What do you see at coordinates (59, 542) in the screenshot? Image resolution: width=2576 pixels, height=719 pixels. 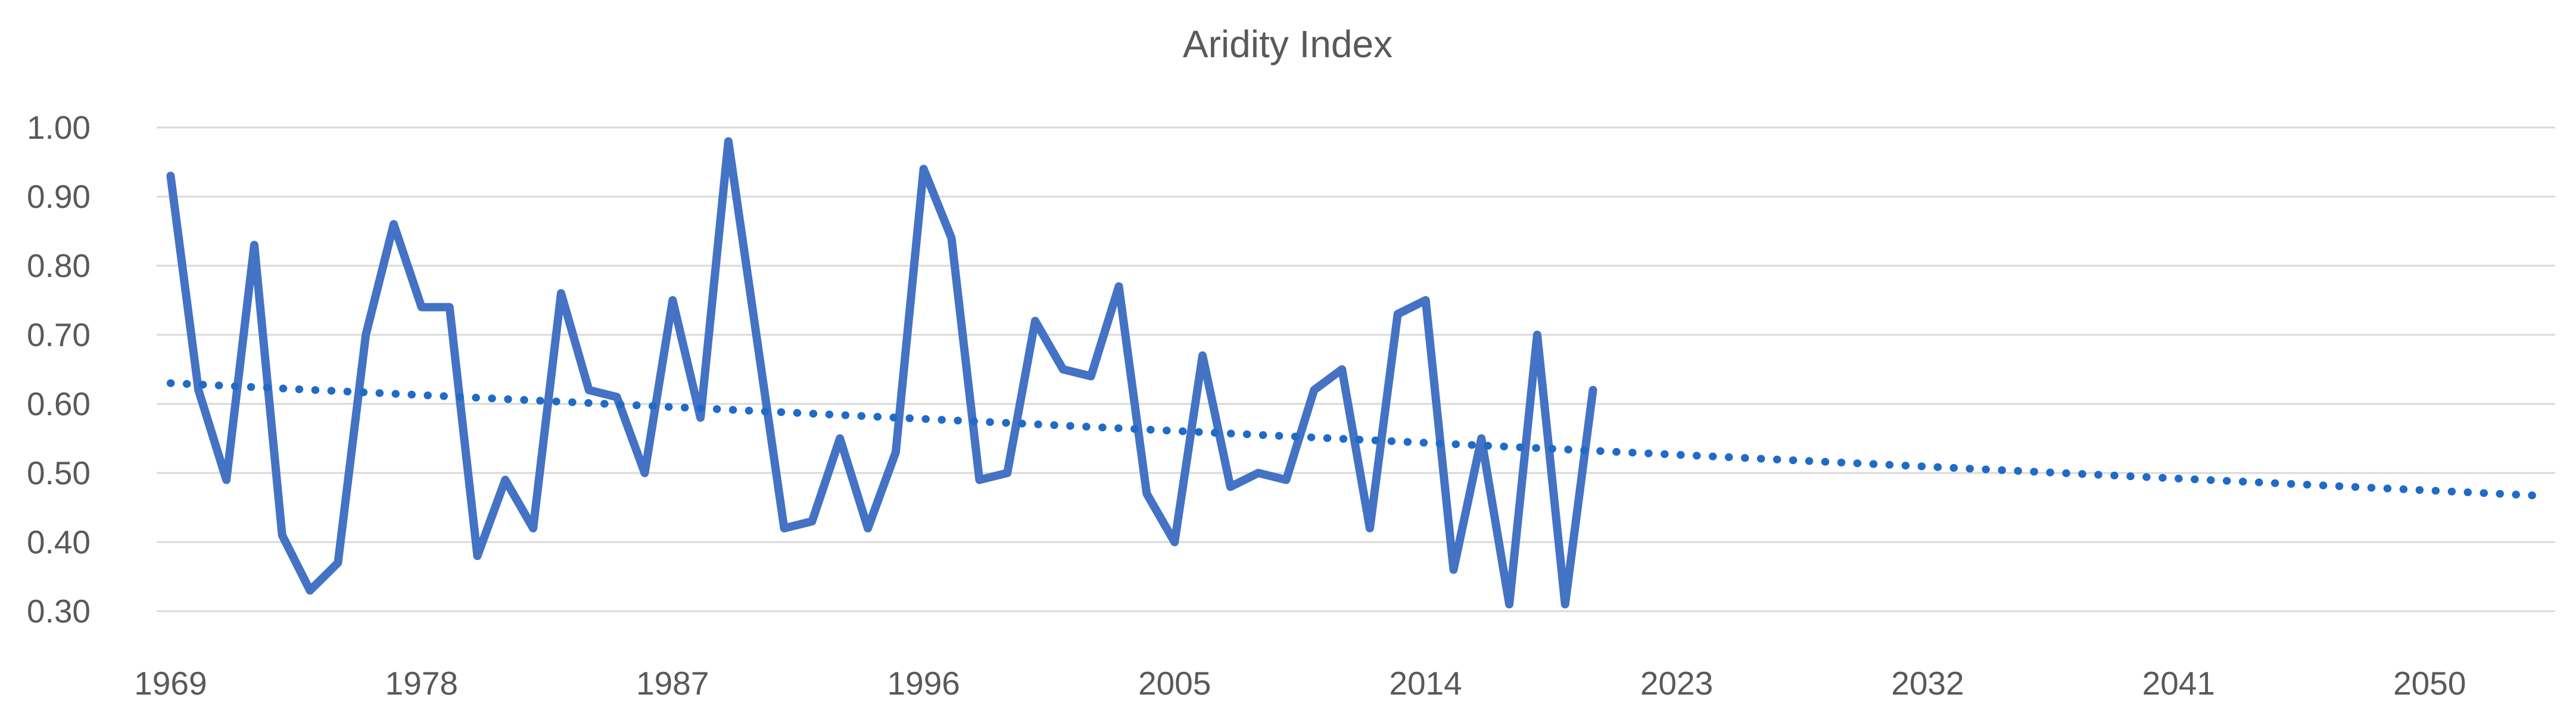 I see `y-tick-label: 0.40` at bounding box center [59, 542].